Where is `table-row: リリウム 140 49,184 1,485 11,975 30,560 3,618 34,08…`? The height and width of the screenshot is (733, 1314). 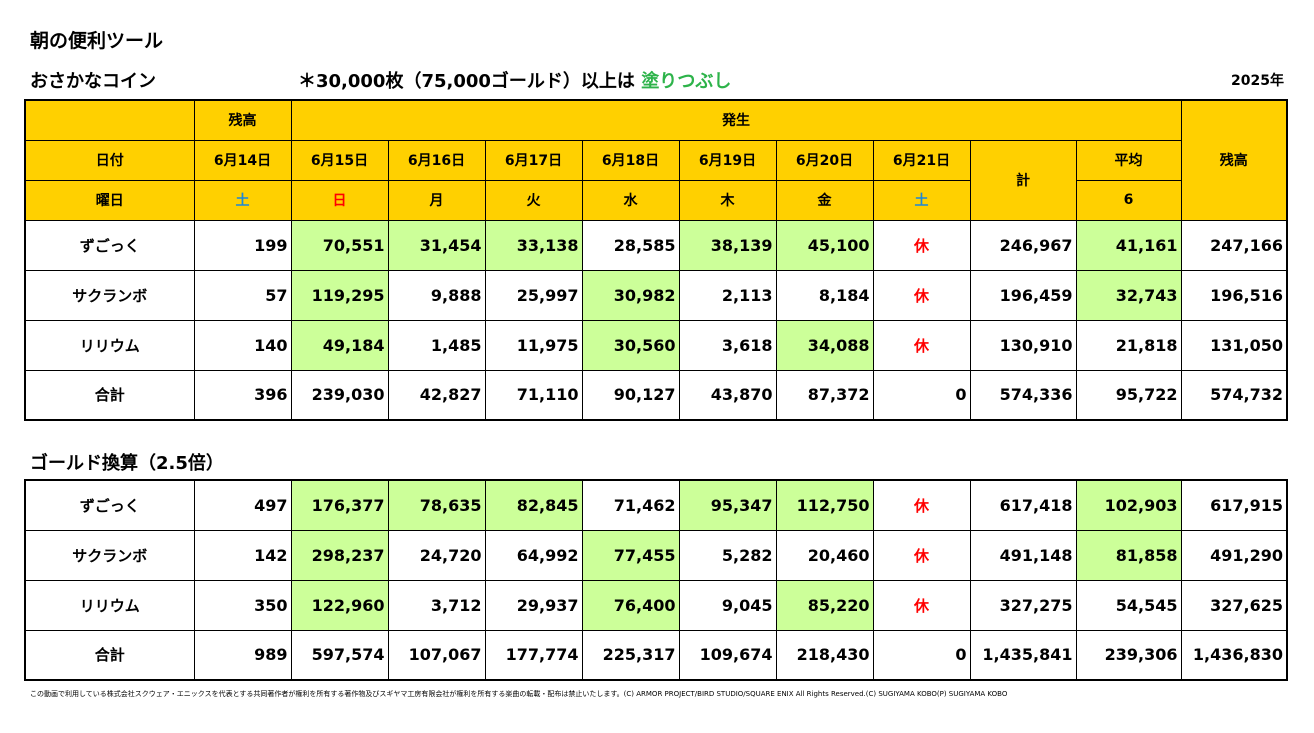
table-row: リリウム 140 49,184 1,485 11,975 30,560 3,618 34,08… is located at coordinates (656, 345).